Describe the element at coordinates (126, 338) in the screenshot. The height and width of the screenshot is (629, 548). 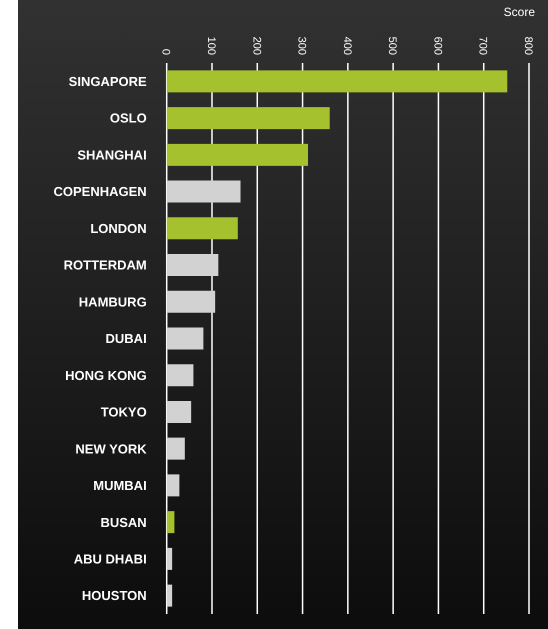
I see `y-tick-label: DUBAI` at that location.